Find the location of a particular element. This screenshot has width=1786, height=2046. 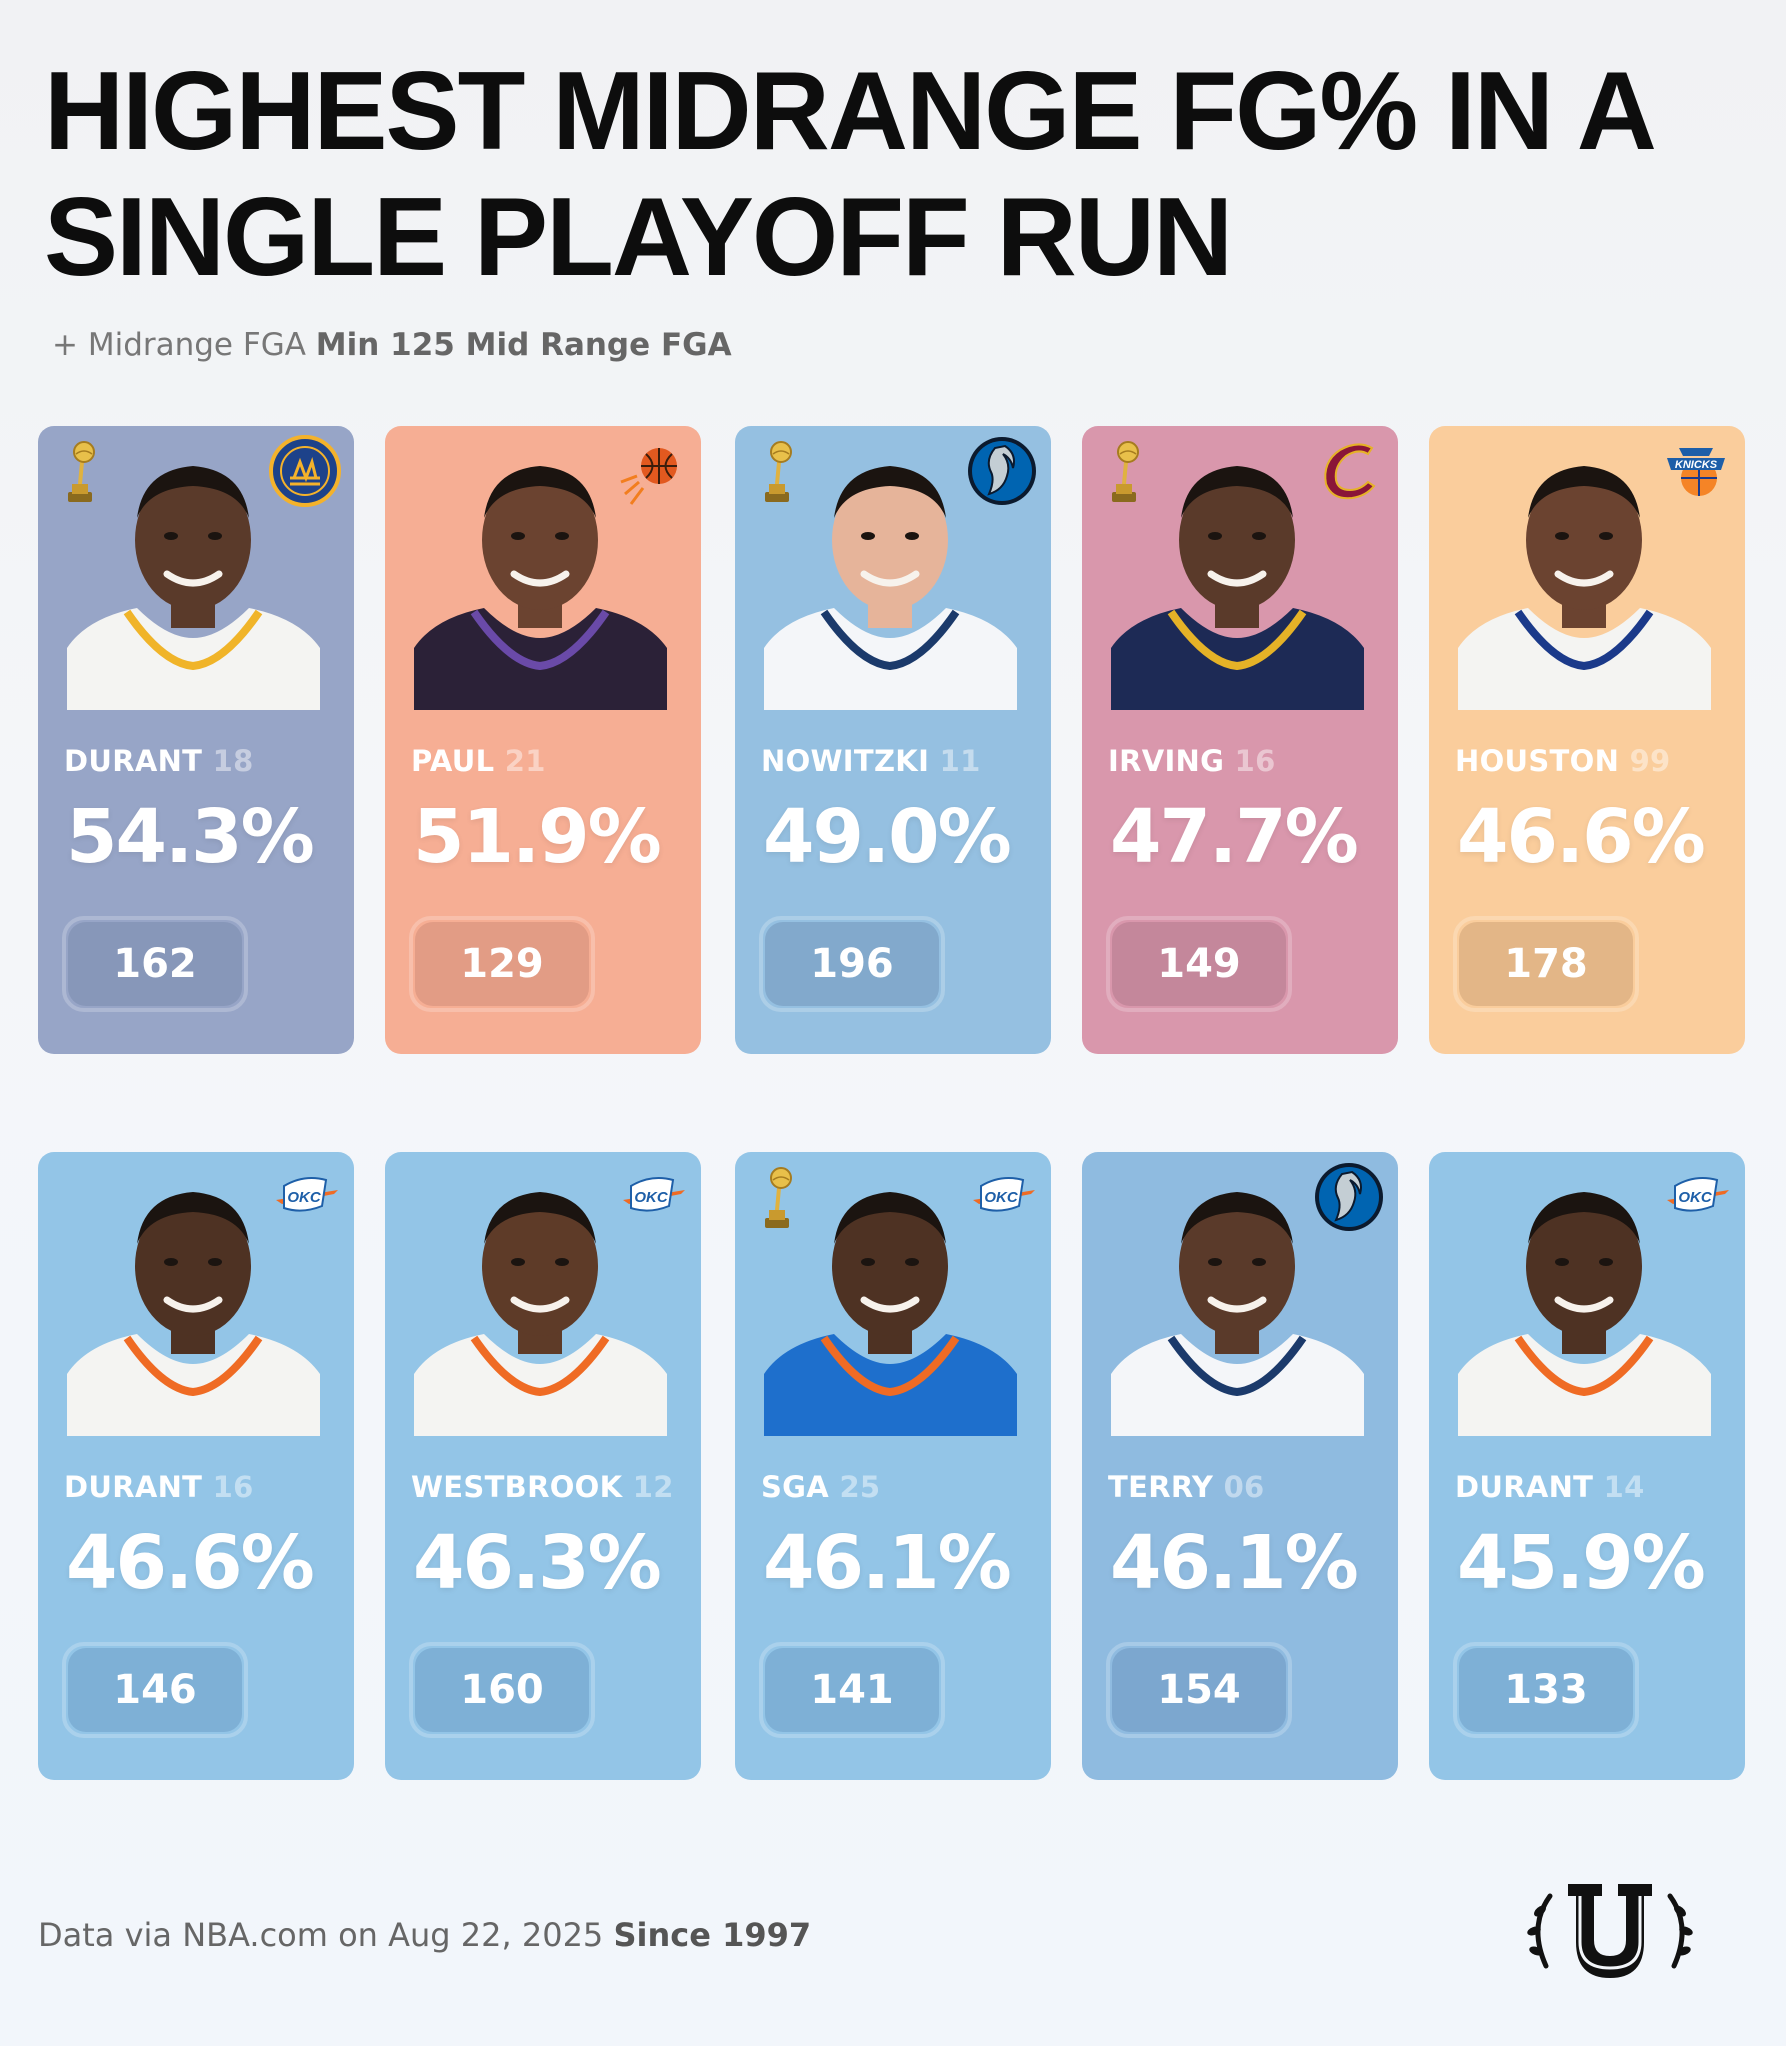

source-text: Data via NBA.com on Aug 22, 2025 is located at coordinates (321, 1935).